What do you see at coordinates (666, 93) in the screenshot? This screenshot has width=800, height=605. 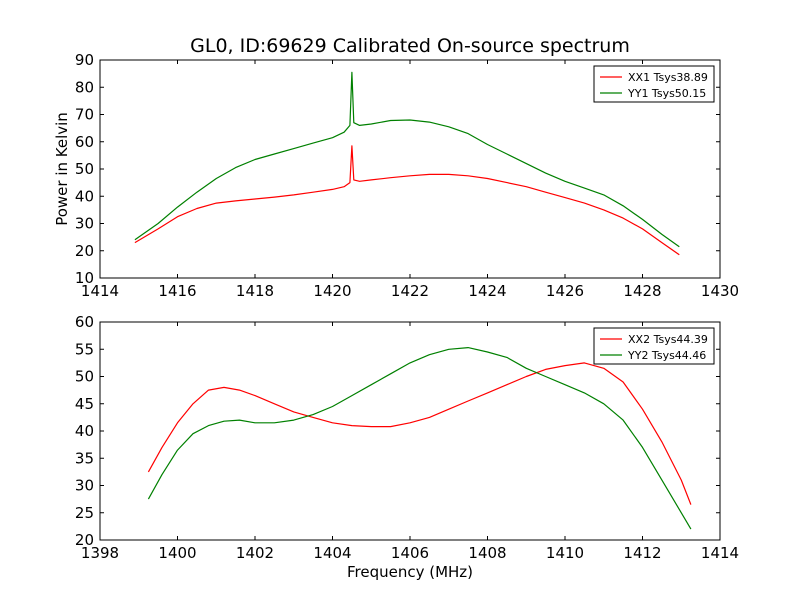 I see `legend-label: YY1 Tsys50.15` at bounding box center [666, 93].